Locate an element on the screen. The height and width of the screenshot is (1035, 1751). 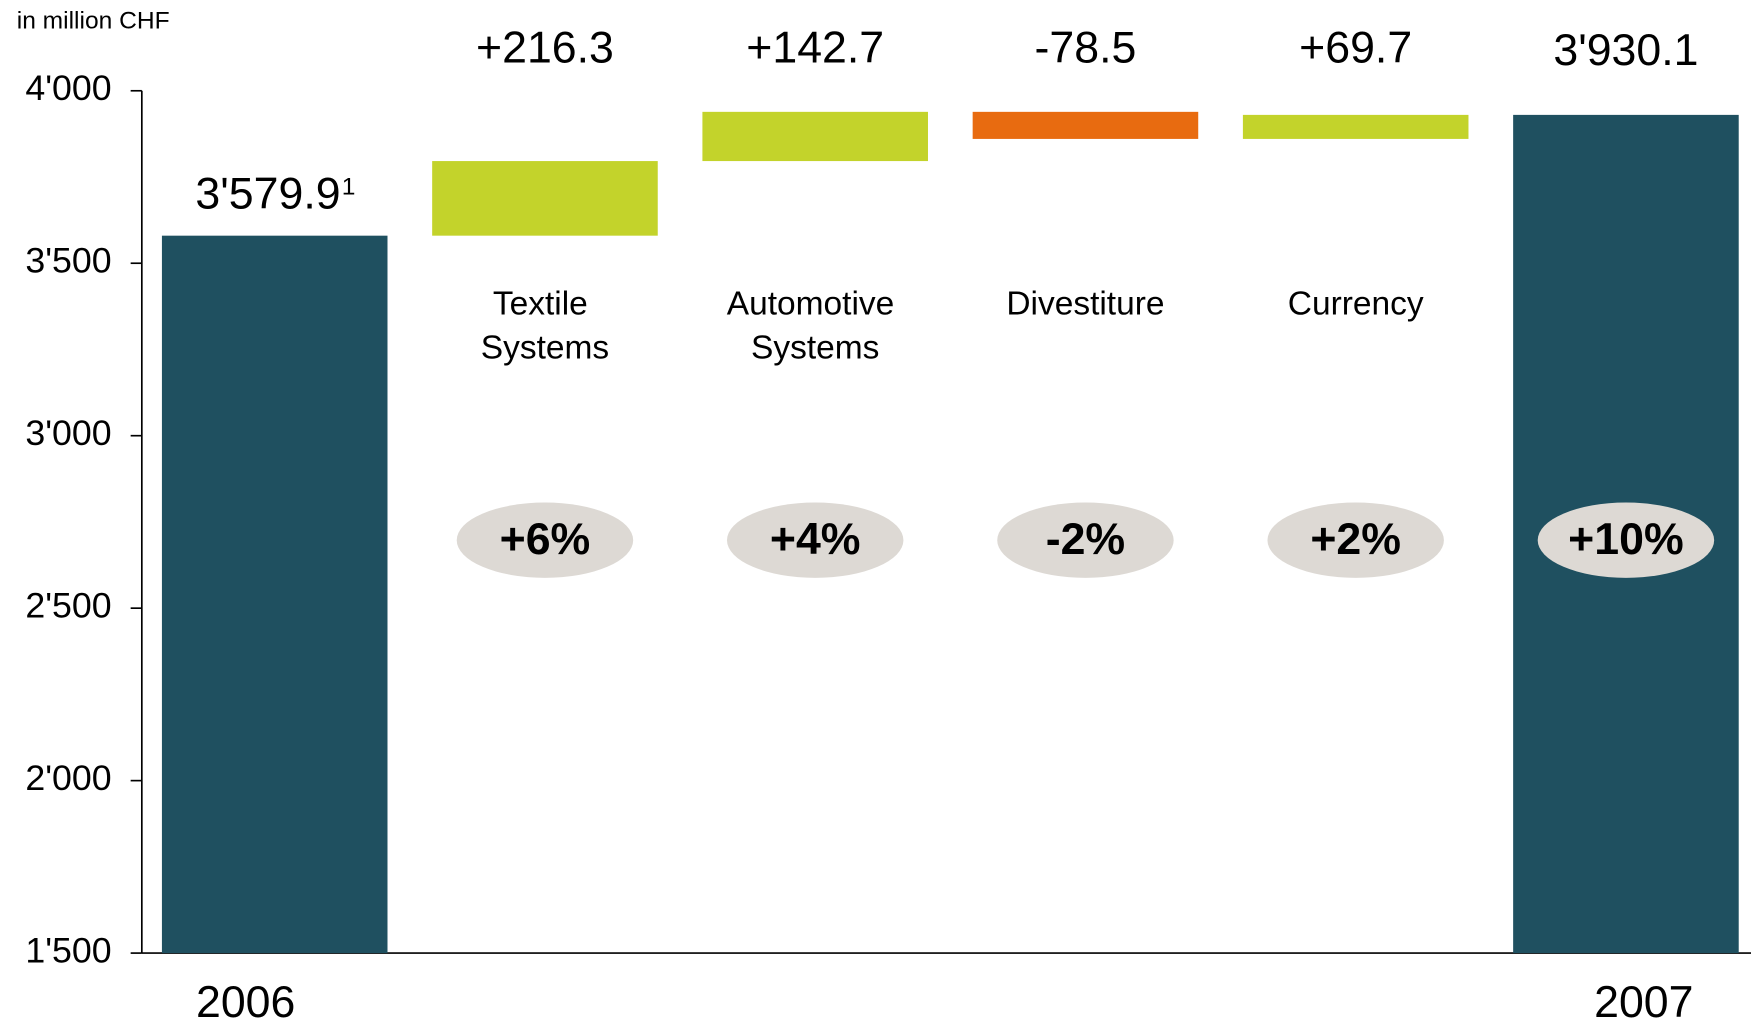
percent-label: +10% is located at coordinates (1625, 539).